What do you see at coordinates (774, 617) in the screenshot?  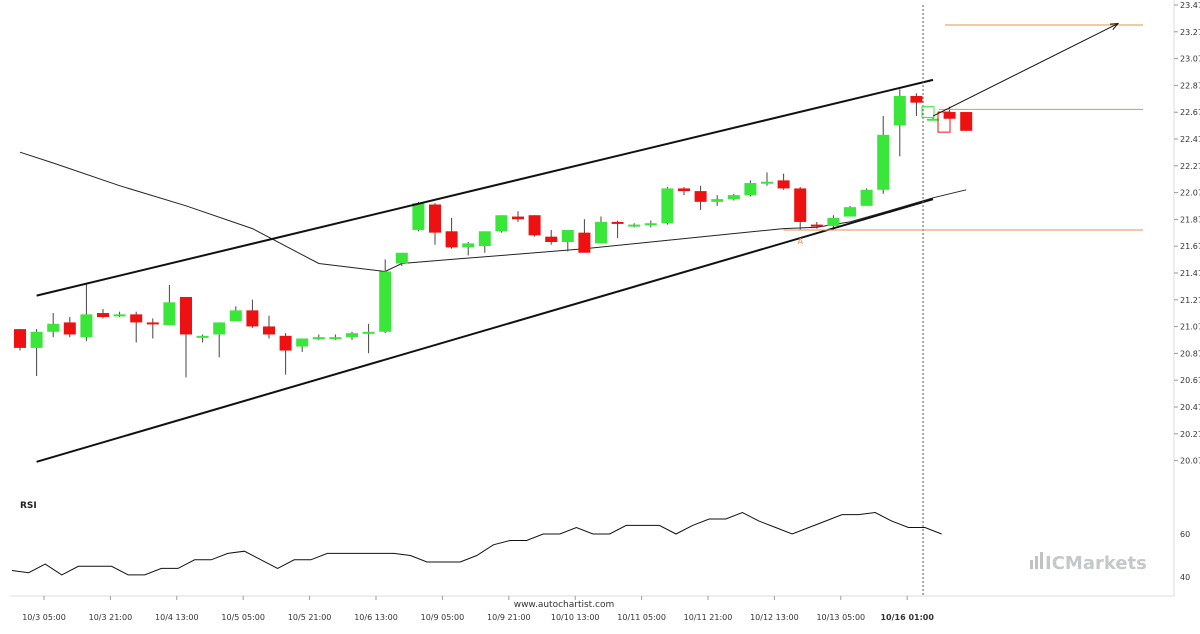 I see `time-tick-label: 10/12 13:00` at bounding box center [774, 617].